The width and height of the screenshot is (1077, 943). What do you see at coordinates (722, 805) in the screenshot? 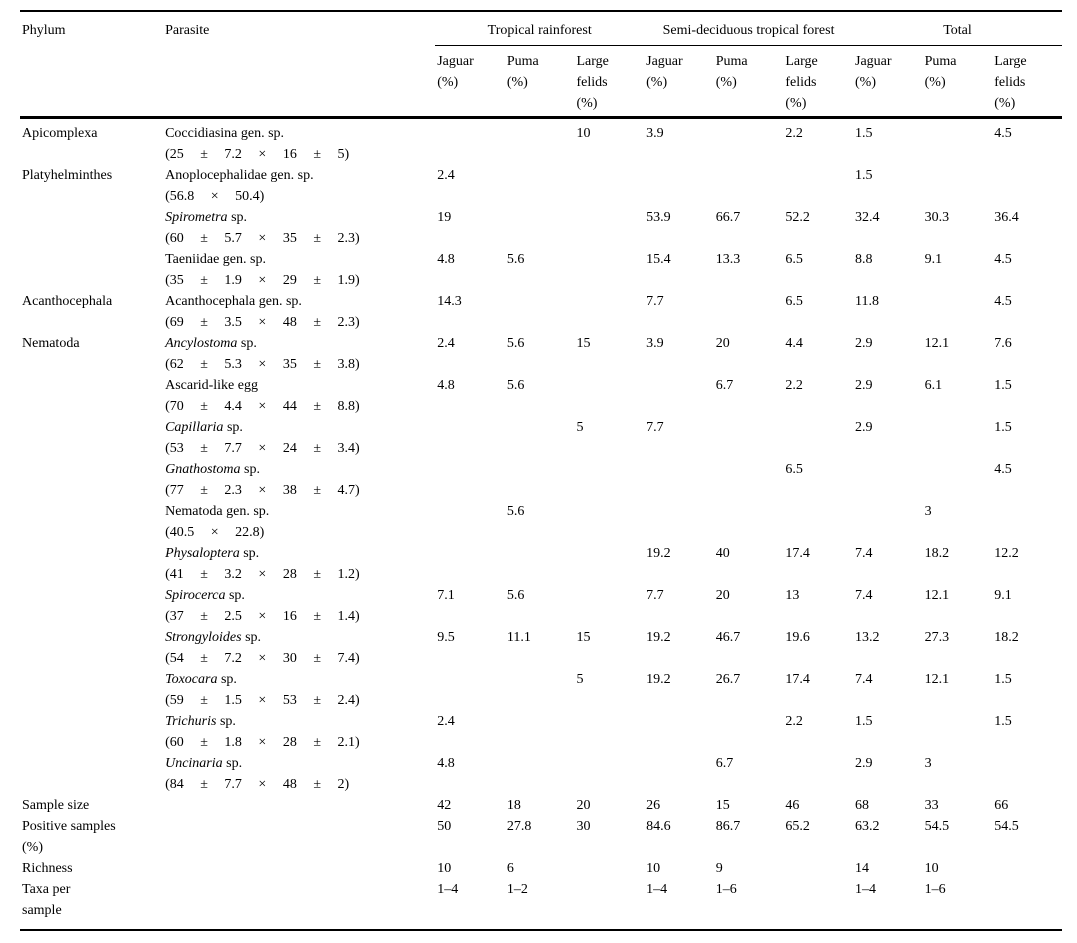
I see `value-cell: 15` at bounding box center [722, 805].